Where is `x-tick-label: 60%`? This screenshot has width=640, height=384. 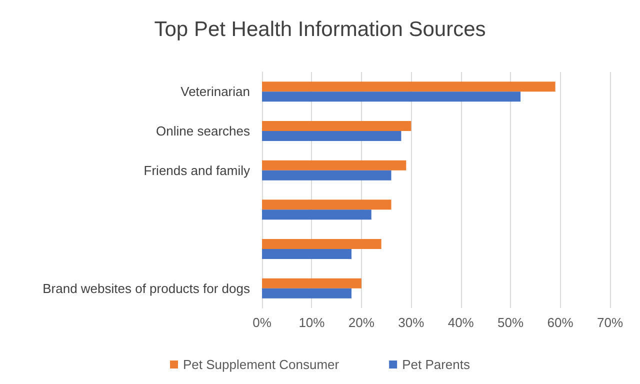 x-tick-label: 60% is located at coordinates (560, 322).